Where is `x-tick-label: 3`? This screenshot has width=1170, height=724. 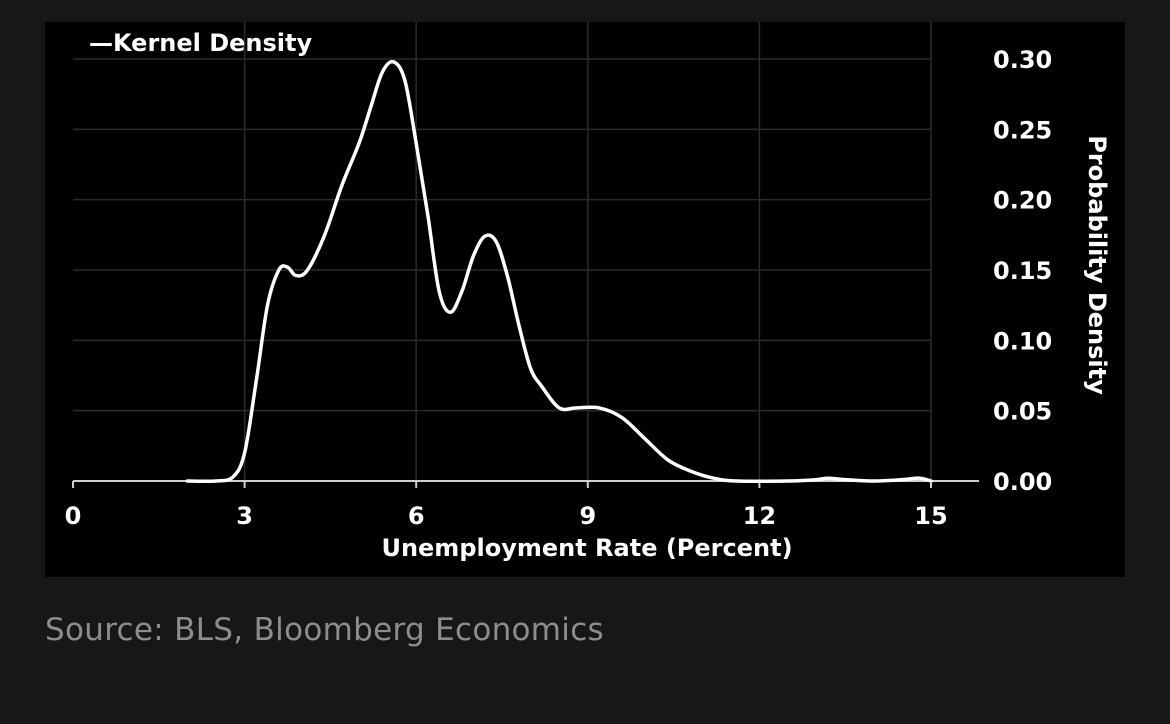 x-tick-label: 3 is located at coordinates (244, 516).